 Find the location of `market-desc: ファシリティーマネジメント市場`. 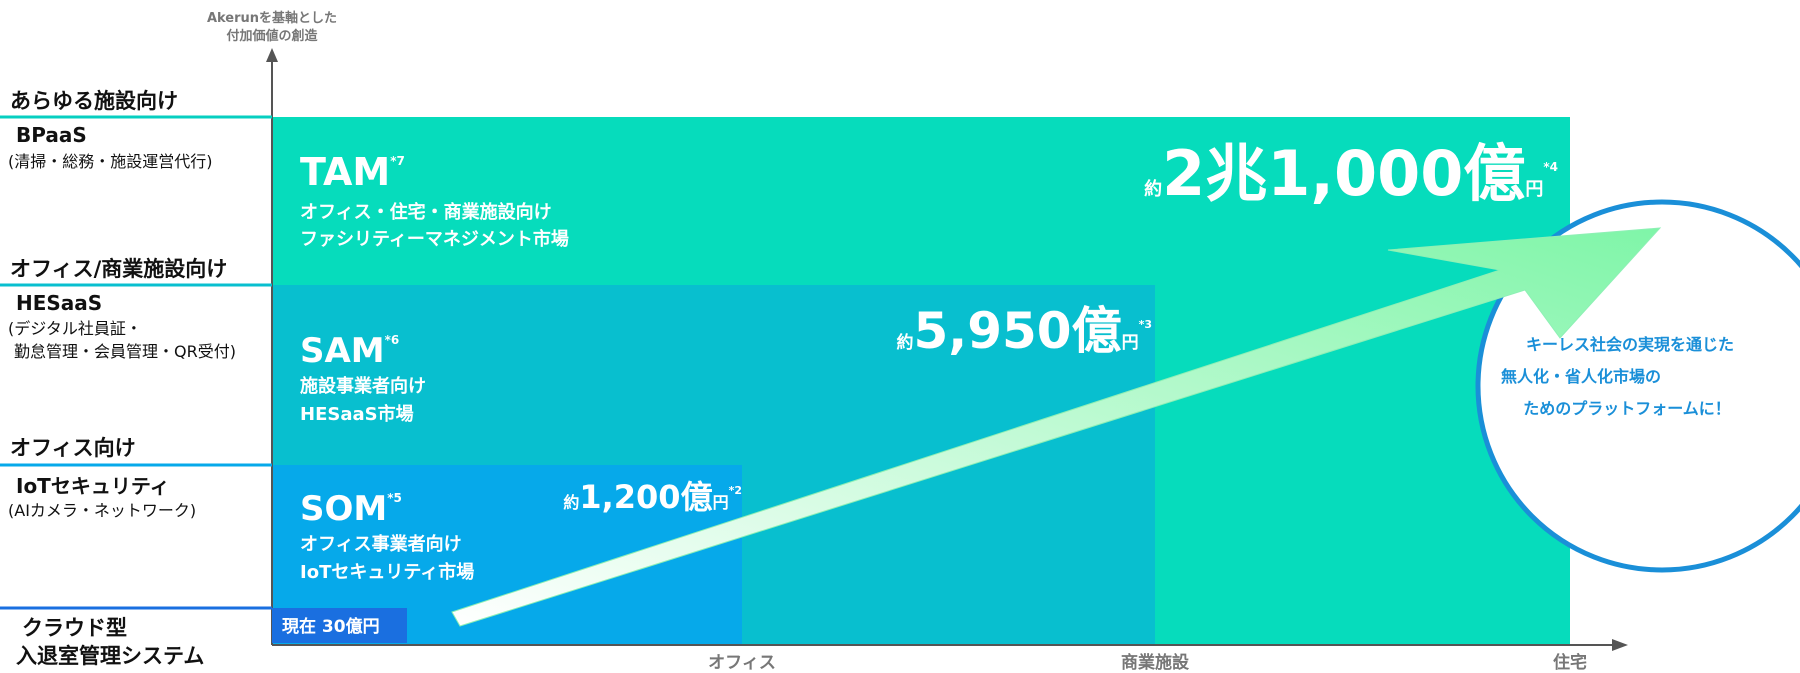

market-desc: ファシリティーマネジメント市場 is located at coordinates (434, 239).